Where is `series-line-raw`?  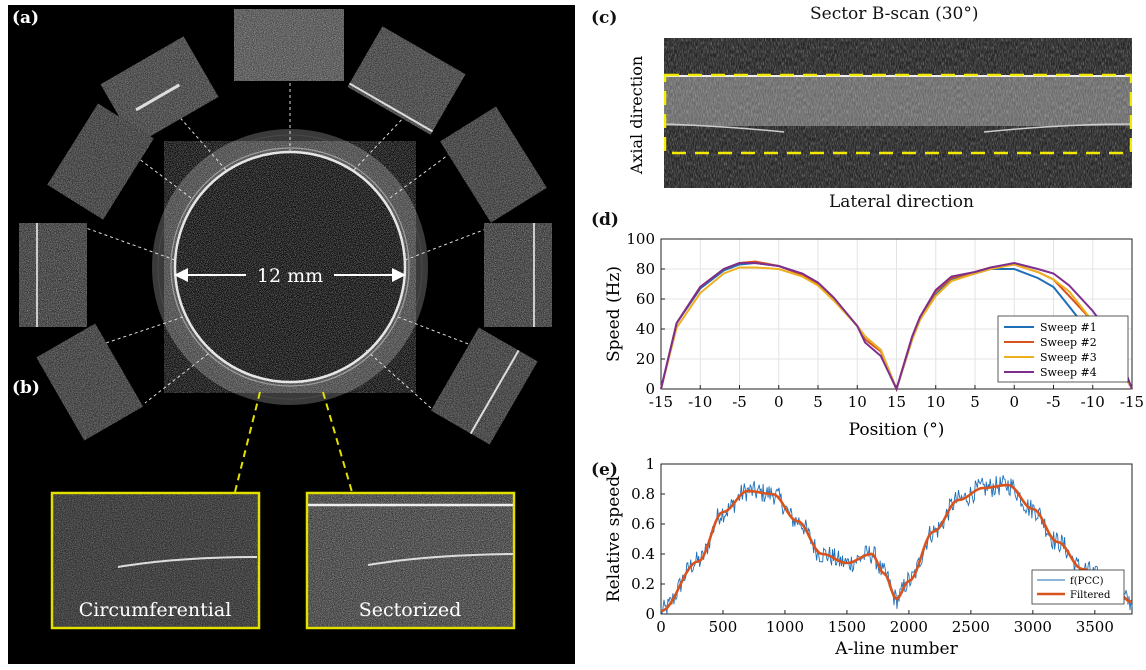
series-line-raw is located at coordinates (896, 545).